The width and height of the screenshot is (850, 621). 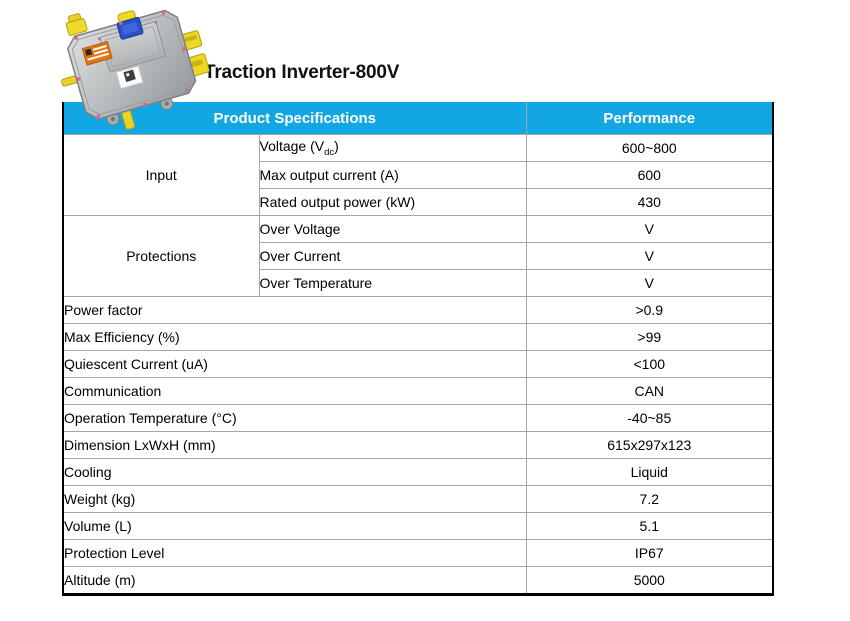 I want to click on spec-value-volume: 5.1, so click(x=649, y=526).